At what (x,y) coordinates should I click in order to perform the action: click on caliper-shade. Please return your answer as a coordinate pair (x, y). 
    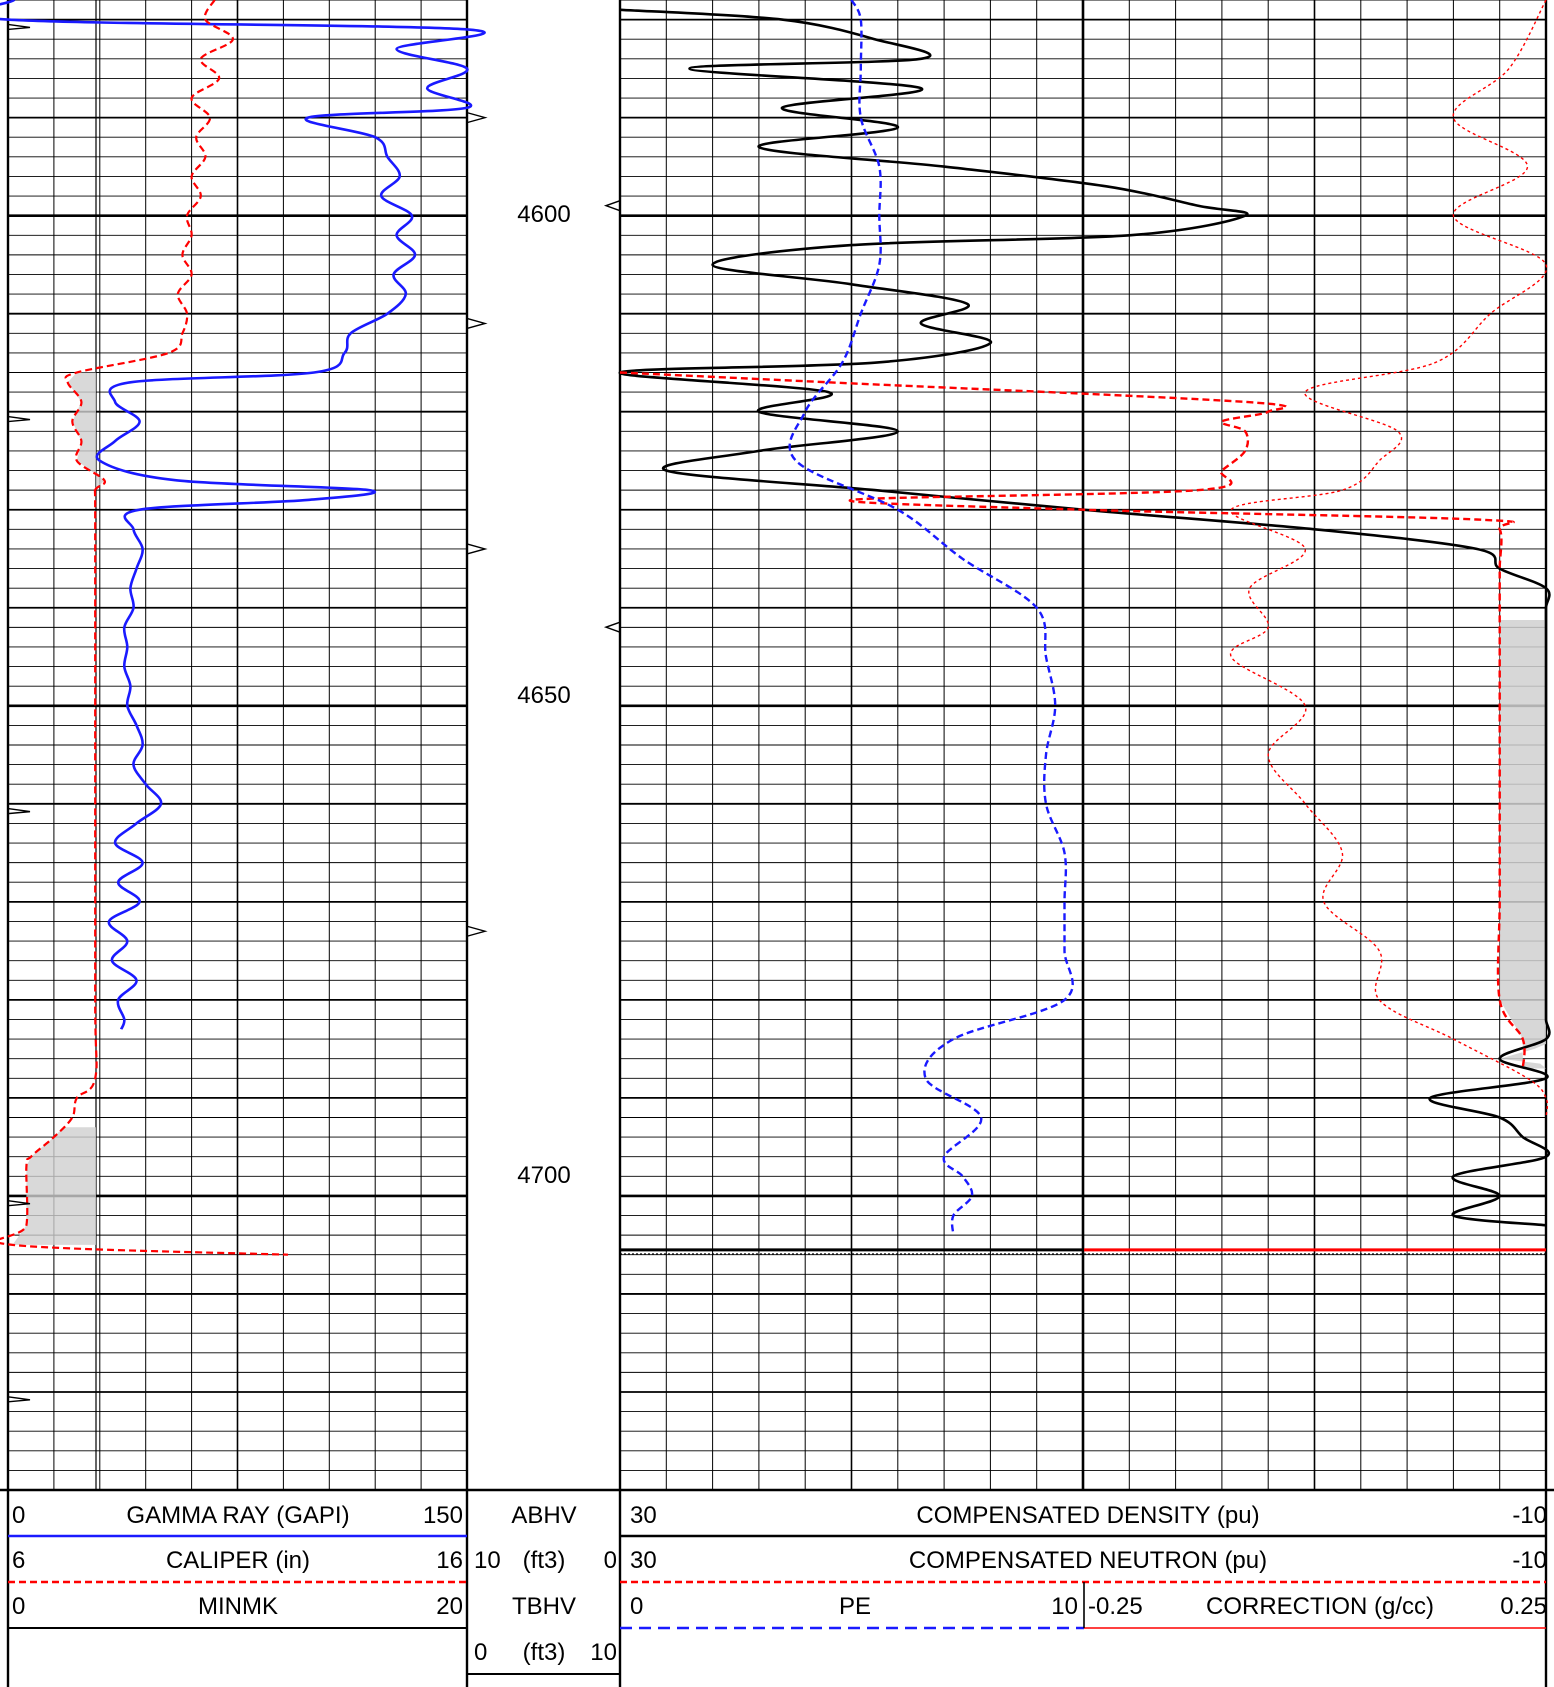
    Looking at the image, I should click on (54, 1186).